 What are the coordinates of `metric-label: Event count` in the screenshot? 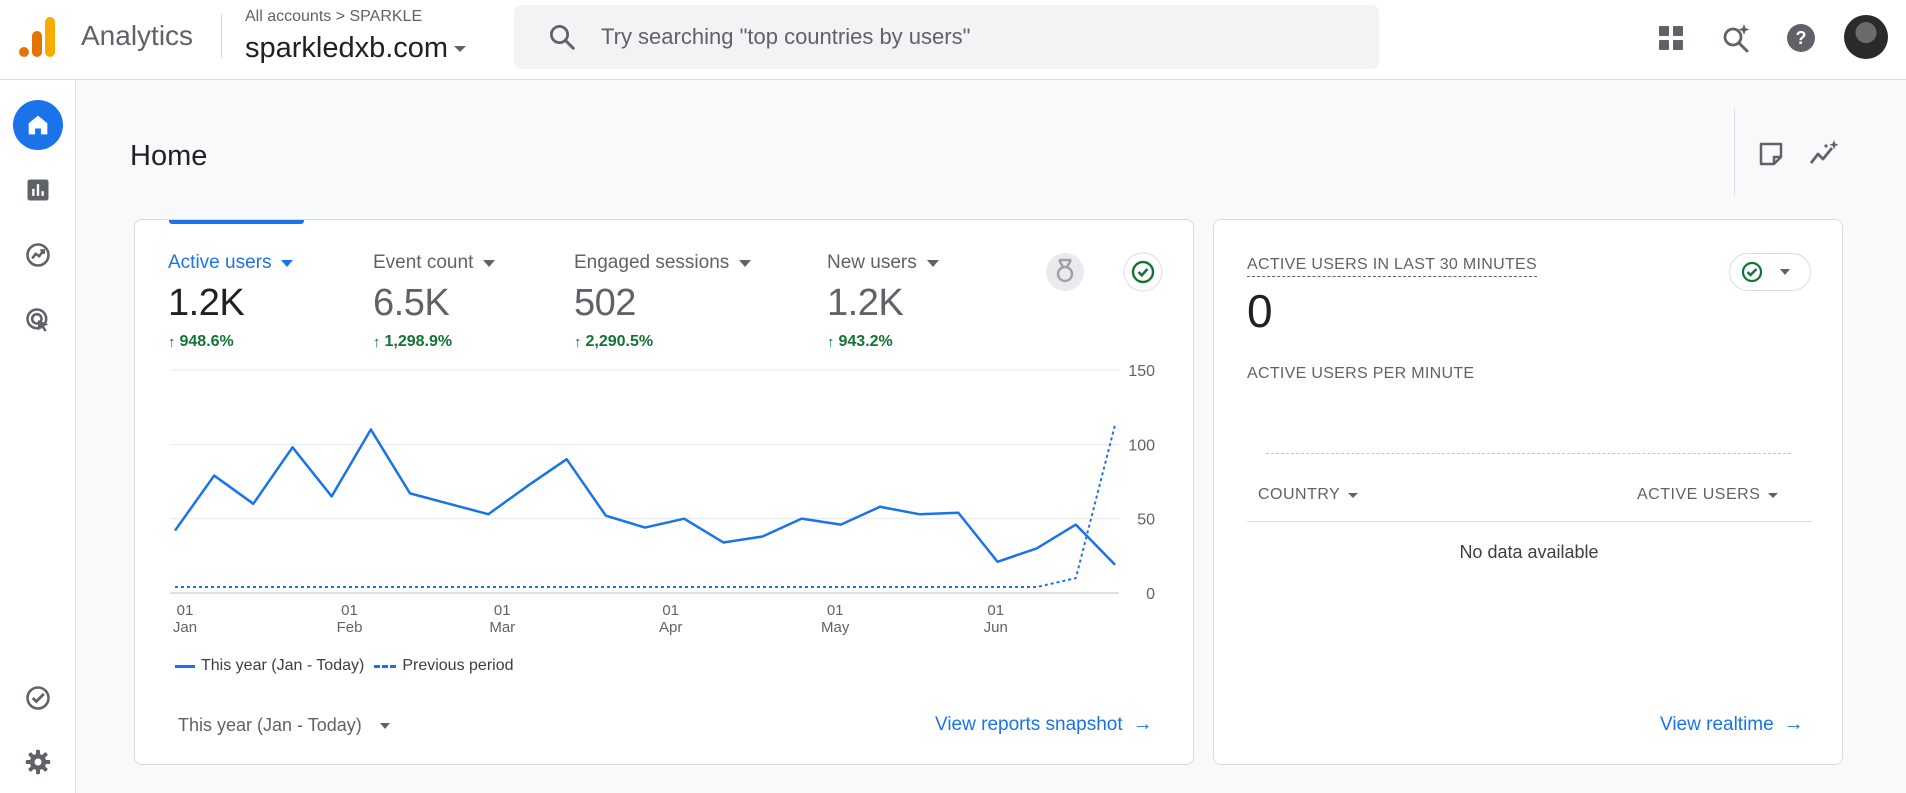 It's located at (423, 262).